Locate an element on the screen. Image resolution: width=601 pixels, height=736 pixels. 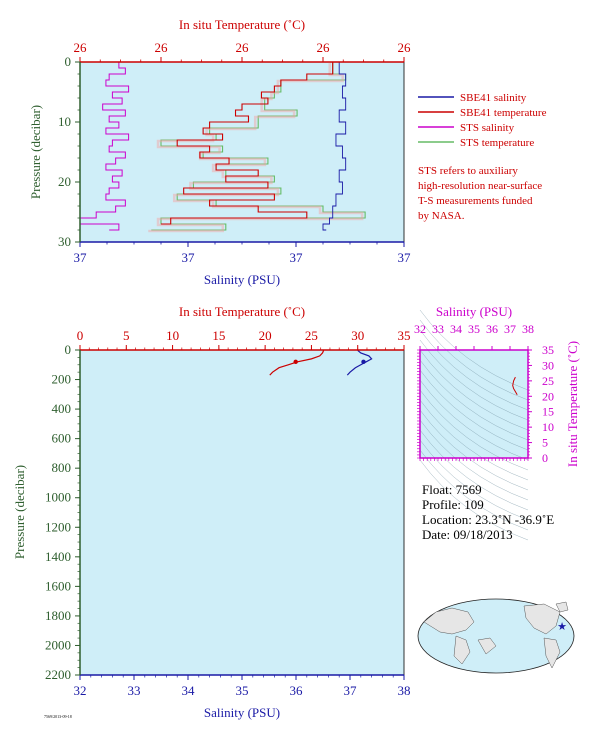
legend-label-sbe41-salinity: SBE41 salinity is located at coordinates (493, 98).